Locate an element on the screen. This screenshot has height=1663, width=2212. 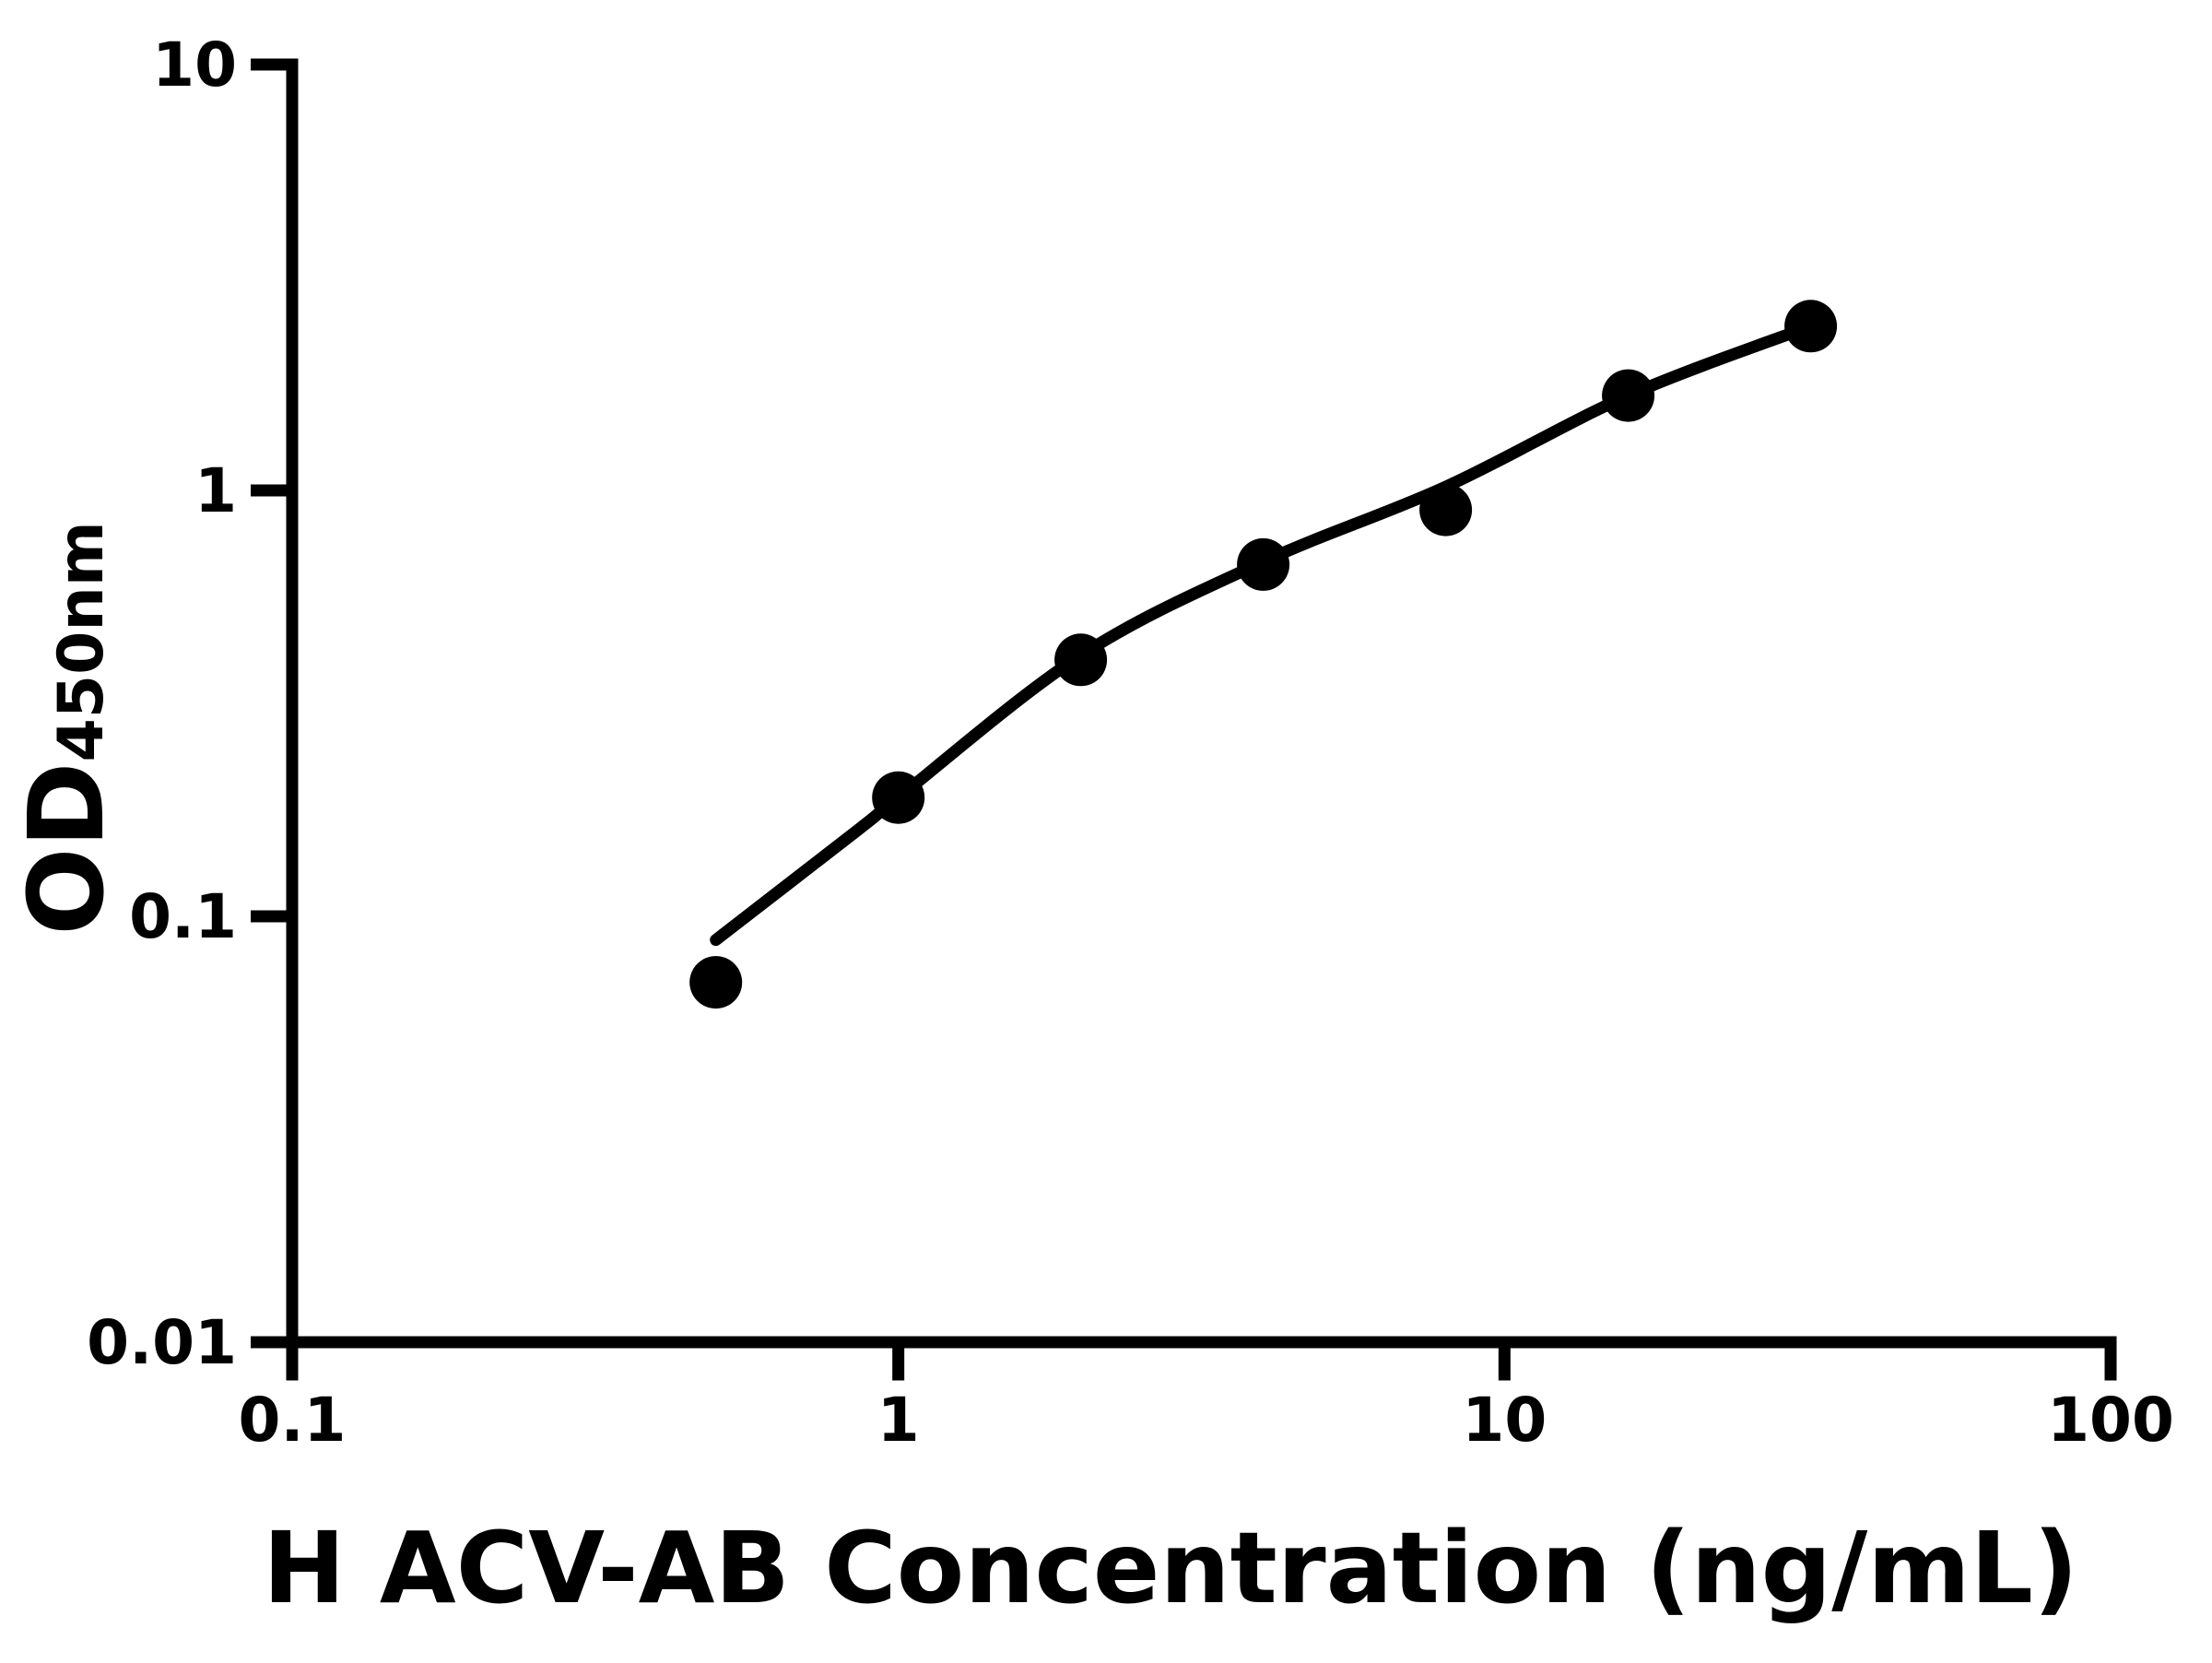
y-tick-label: 1 is located at coordinates (215, 490).